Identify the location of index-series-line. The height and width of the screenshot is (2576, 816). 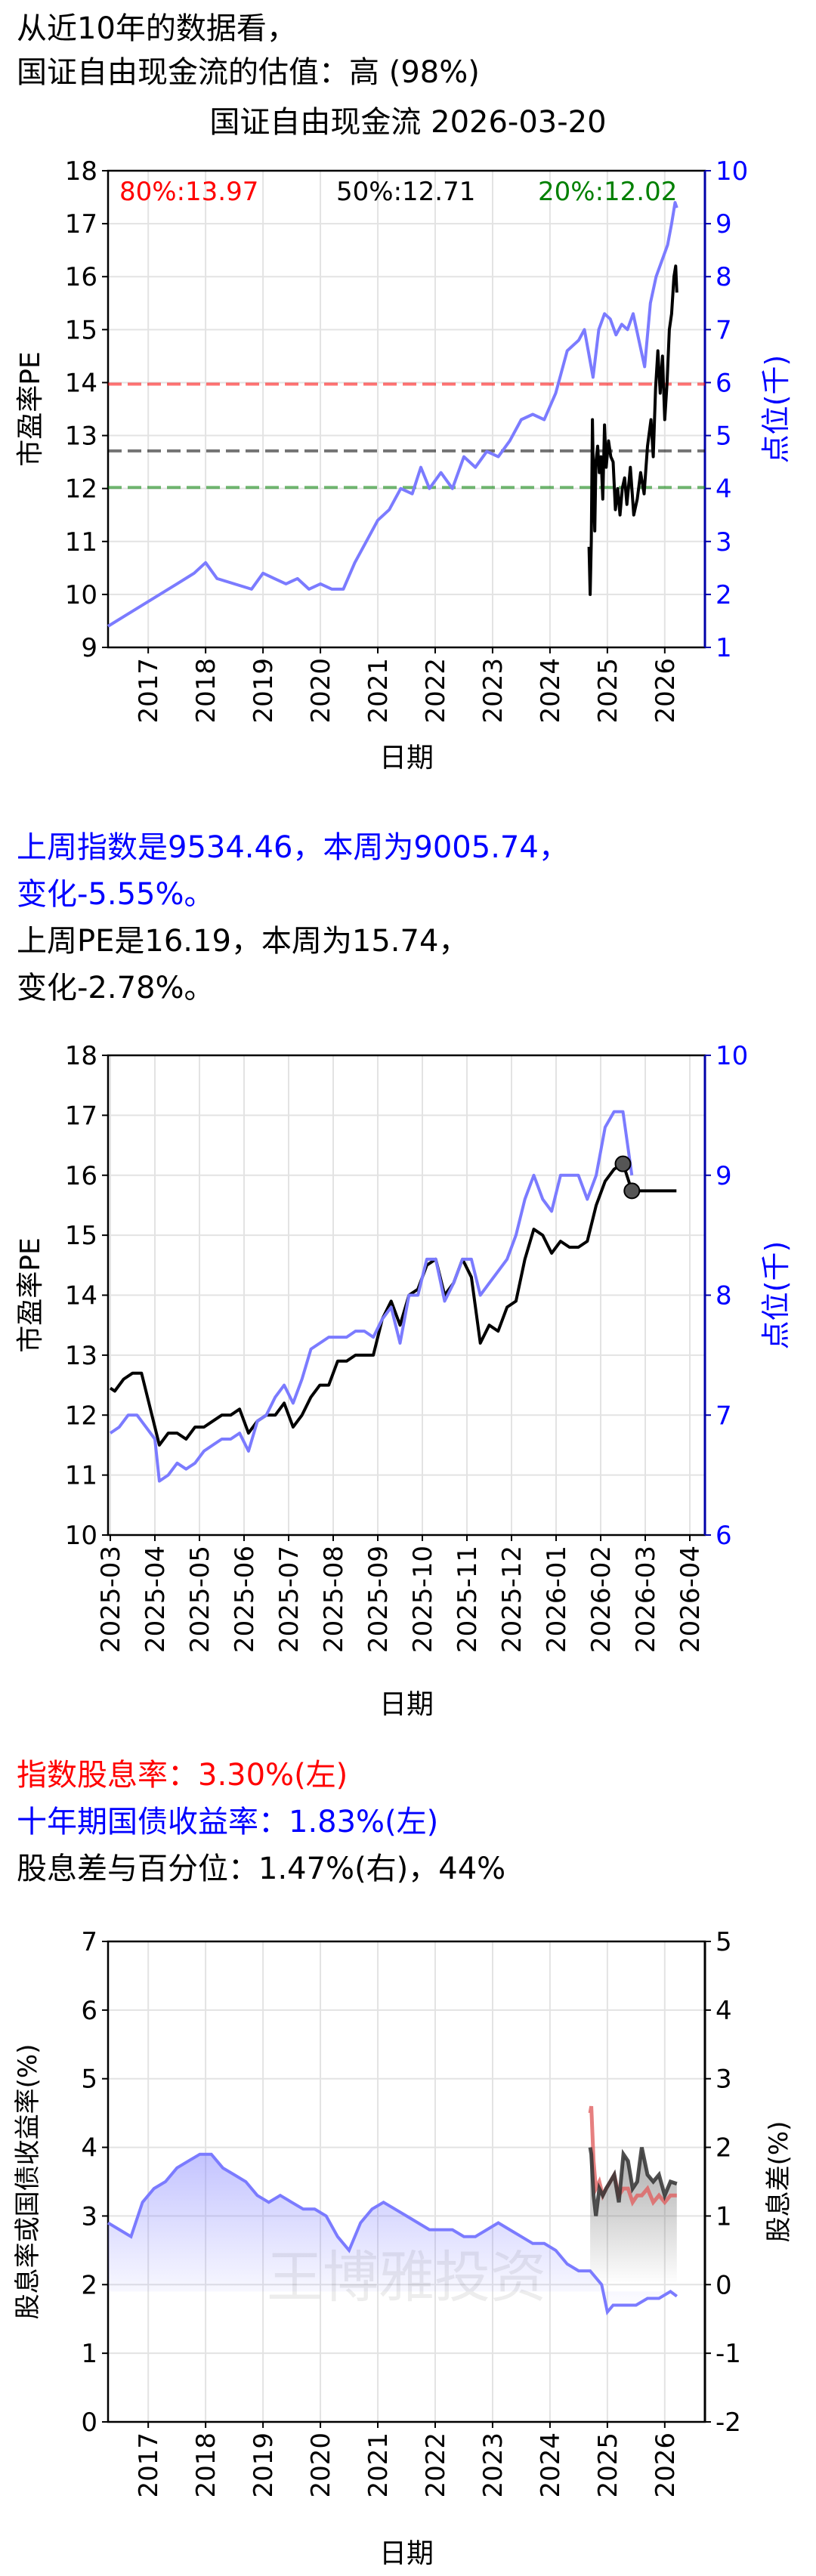
(392, 414).